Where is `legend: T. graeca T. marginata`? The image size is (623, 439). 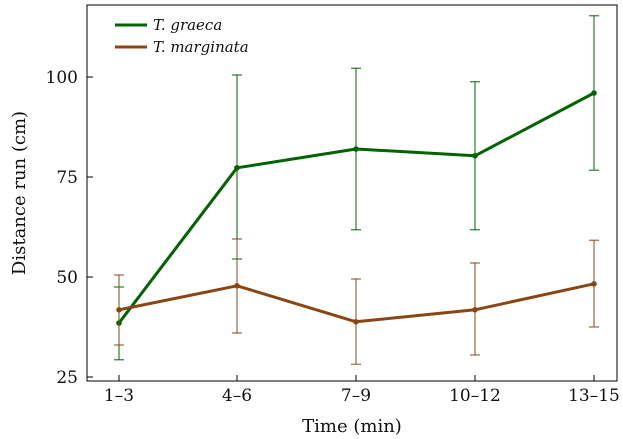 legend: T. graeca T. marginata is located at coordinates (182, 36).